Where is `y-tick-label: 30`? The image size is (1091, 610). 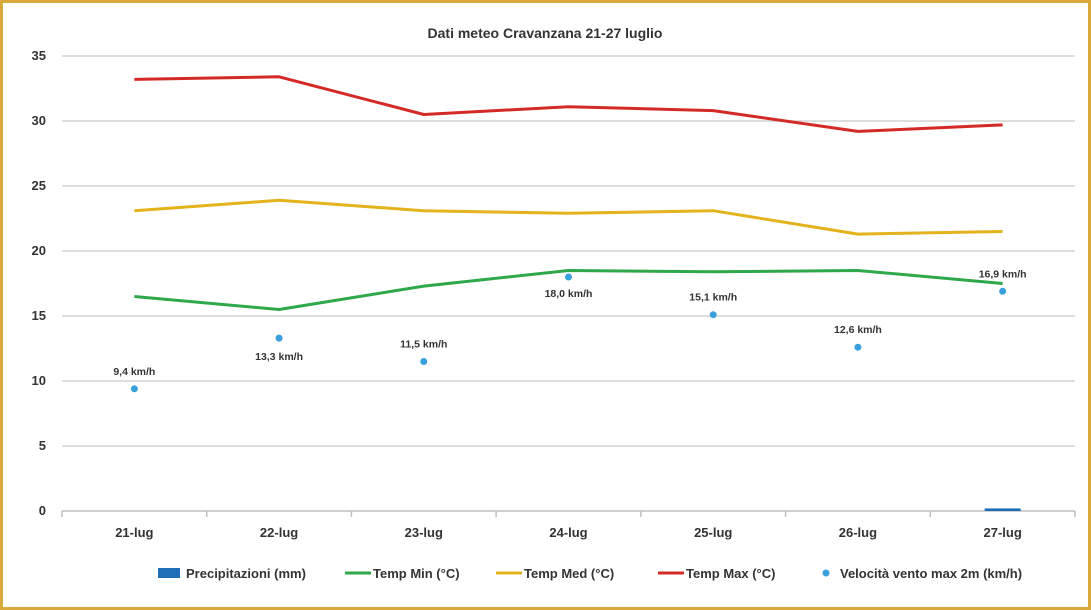 y-tick-label: 30 is located at coordinates (39, 120).